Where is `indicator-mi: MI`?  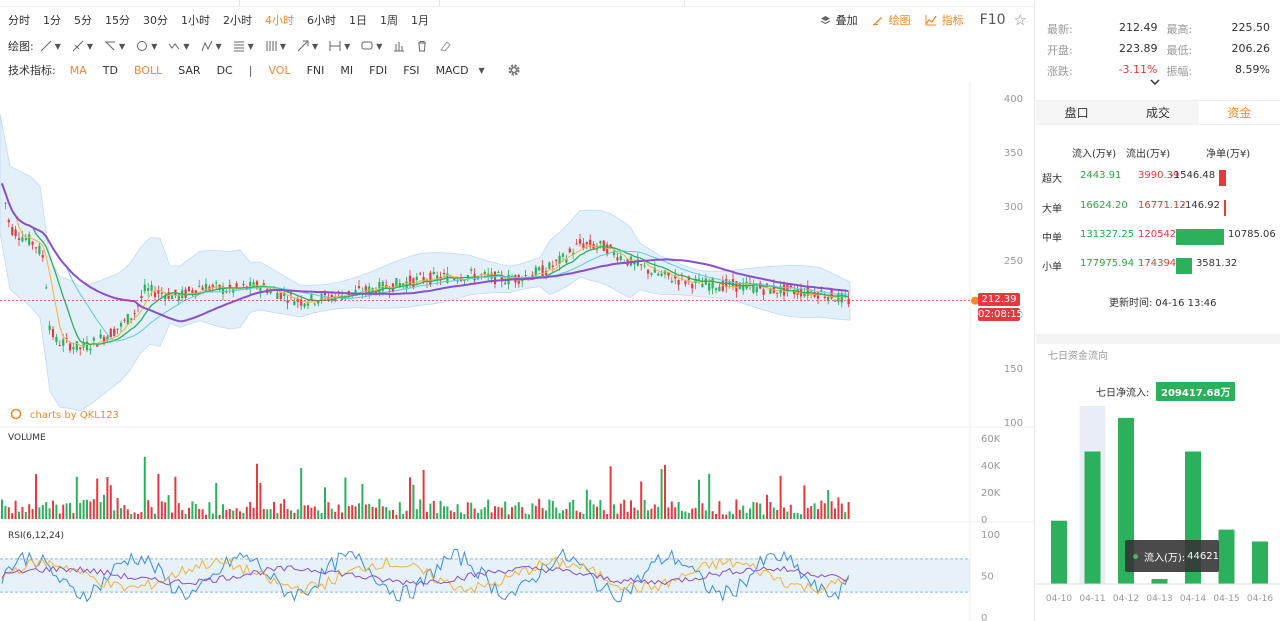 indicator-mi: MI is located at coordinates (347, 70).